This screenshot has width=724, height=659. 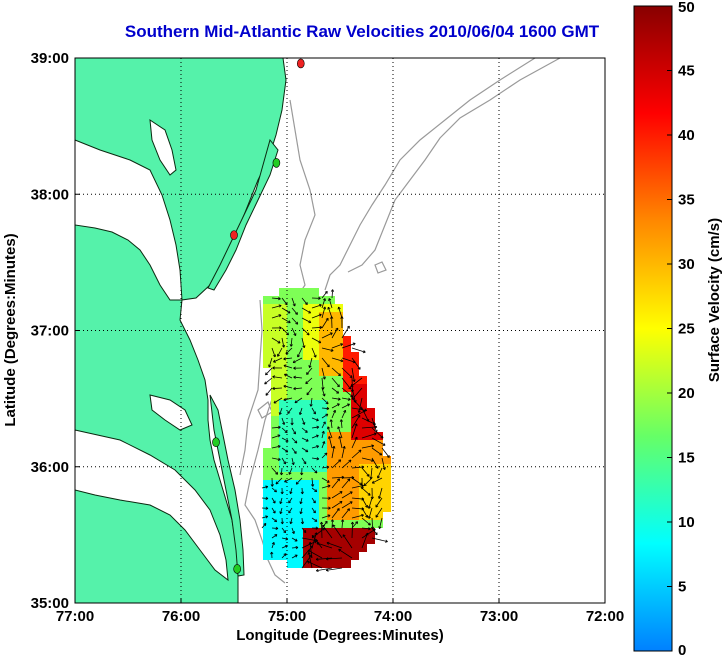 I want to click on sound-water-inner, so click(x=171, y=412).